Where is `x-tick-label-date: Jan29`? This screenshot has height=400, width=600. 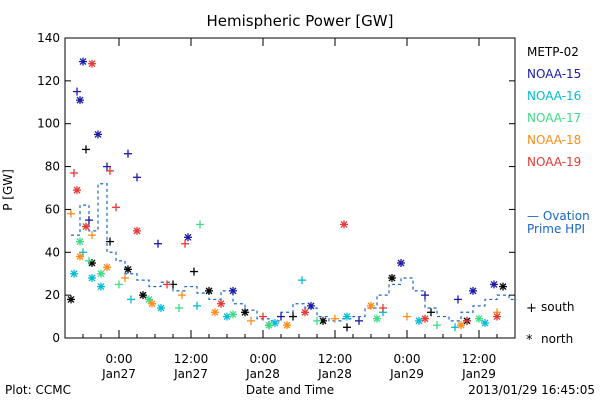
x-tick-label-date: Jan29 is located at coordinates (406, 374).